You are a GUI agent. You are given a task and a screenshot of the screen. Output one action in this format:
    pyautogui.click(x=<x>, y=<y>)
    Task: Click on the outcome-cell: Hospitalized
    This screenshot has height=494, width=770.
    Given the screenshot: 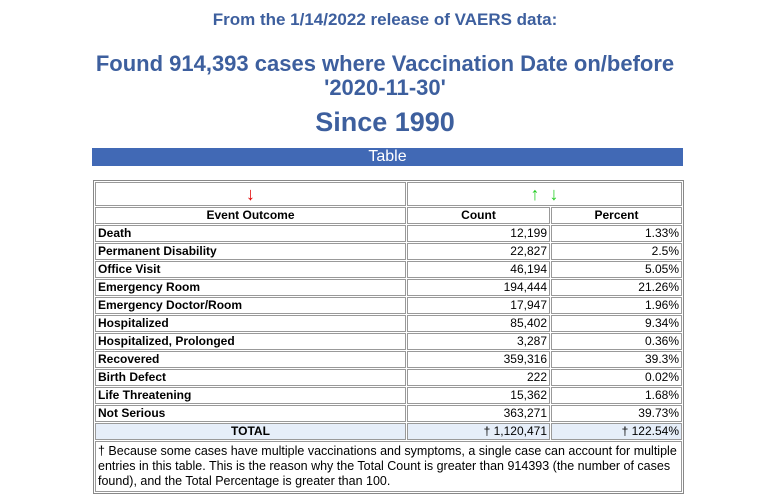 What is the action you would take?
    pyautogui.click(x=250, y=323)
    